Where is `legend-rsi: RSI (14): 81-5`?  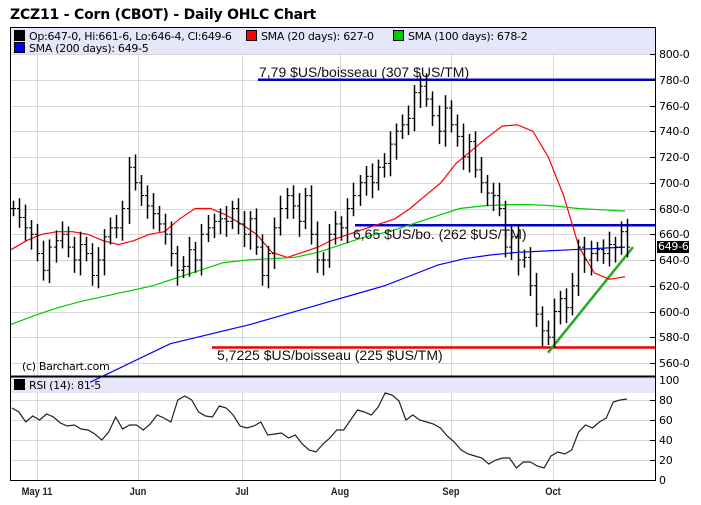
legend-rsi: RSI (14): 81-5 is located at coordinates (57, 385).